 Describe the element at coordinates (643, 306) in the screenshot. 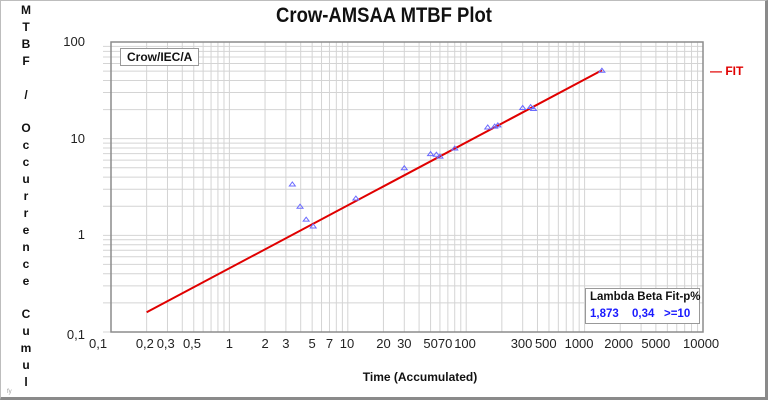

I see `stats-box: Lambda Beta Fit-p% 1,873 0,34 >=10` at that location.